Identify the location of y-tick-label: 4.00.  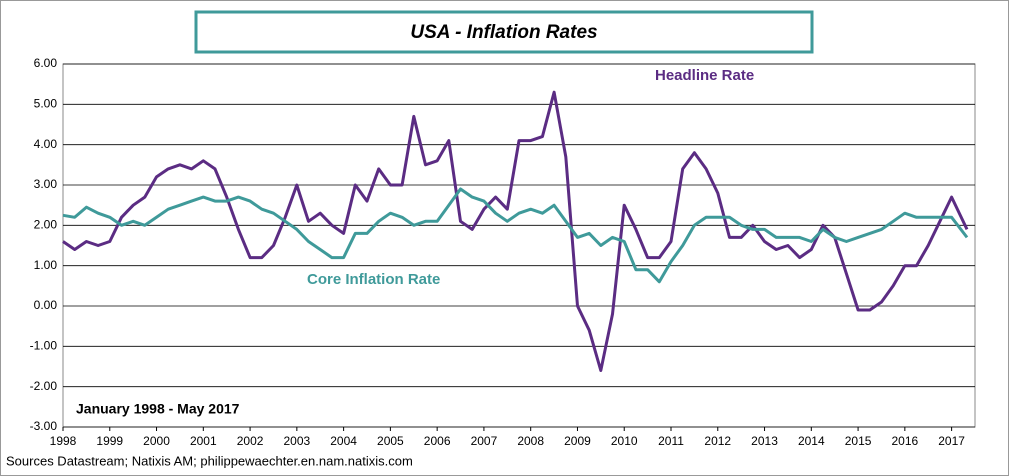
(46, 144).